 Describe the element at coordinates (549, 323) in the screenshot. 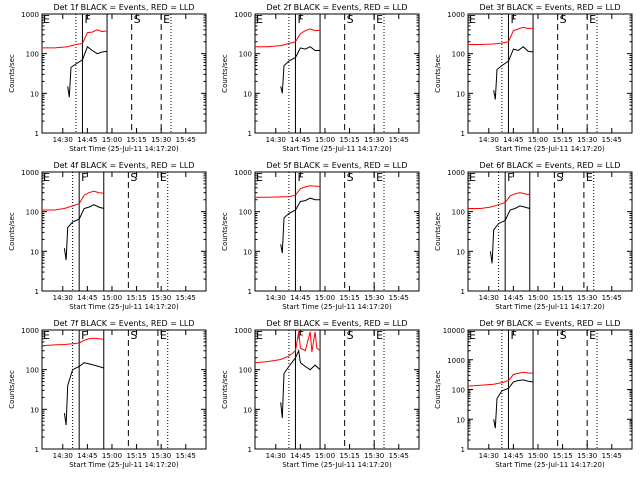

I see `panel-title: Det 9f BLACK = Events, RED = LLD` at that location.